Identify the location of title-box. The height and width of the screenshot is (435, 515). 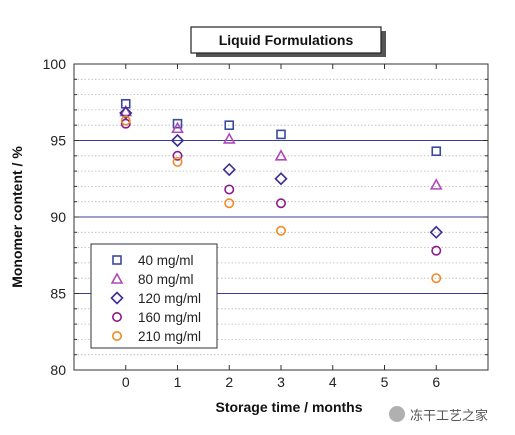
(286, 40).